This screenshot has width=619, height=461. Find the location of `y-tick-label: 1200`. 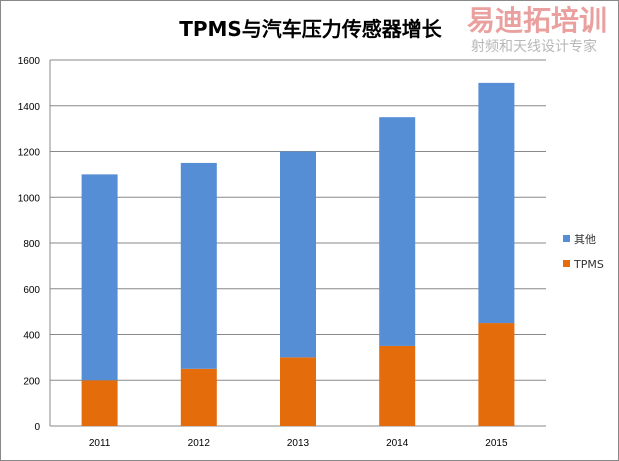

y-tick-label: 1200 is located at coordinates (29, 153).